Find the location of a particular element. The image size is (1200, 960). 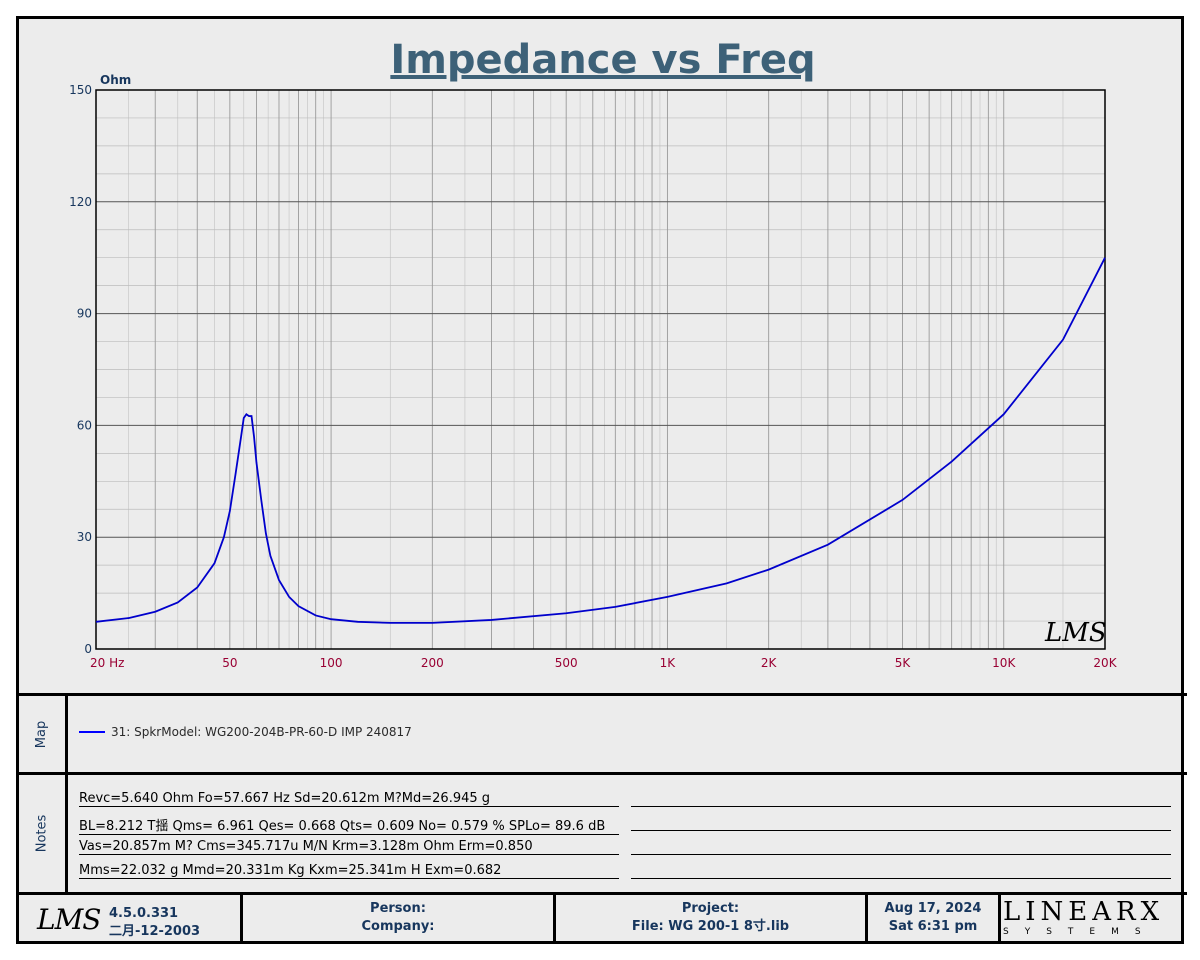

legend-swatch is located at coordinates (92, 732).